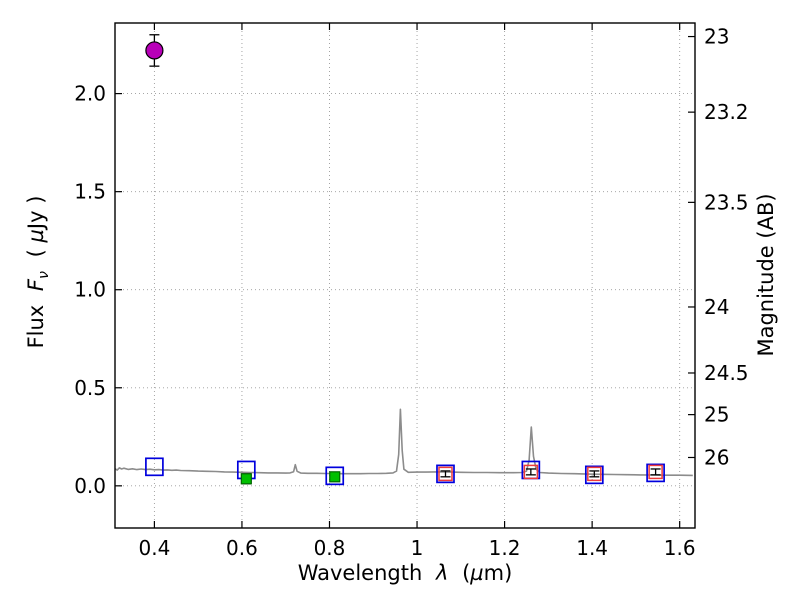  What do you see at coordinates (360, 573) in the screenshot?
I see `x-axis-label-word: Wavelength` at bounding box center [360, 573].